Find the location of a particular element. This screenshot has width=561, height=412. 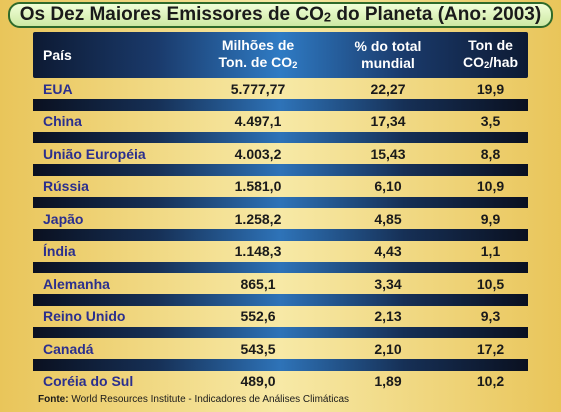

table-row: União Européia 4.003,2 15,43 8,8 is located at coordinates (280, 153).